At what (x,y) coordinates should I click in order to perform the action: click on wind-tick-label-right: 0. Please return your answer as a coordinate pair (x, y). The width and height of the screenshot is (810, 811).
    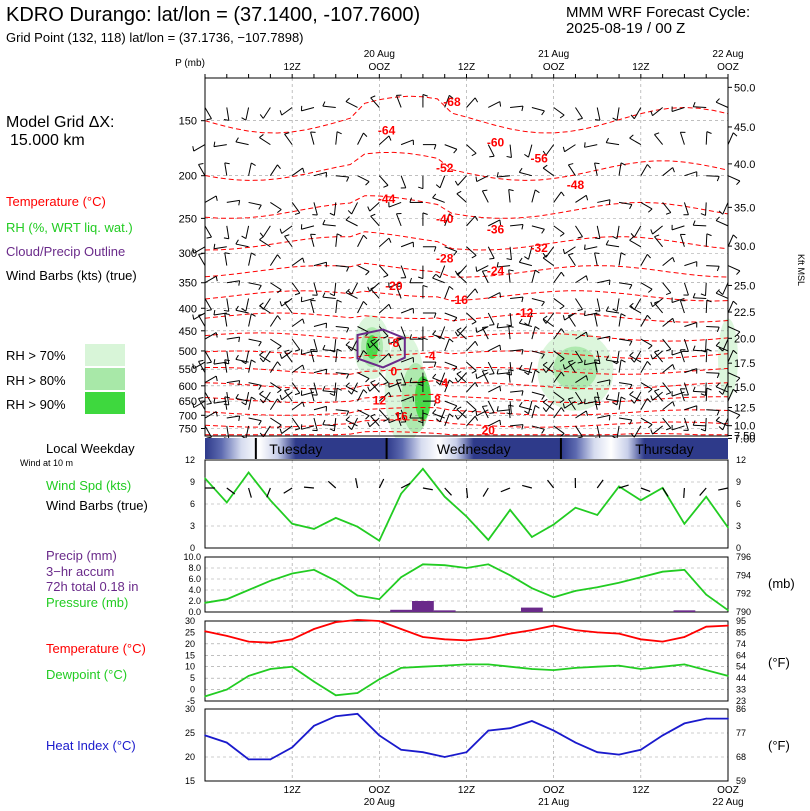
    Looking at the image, I should click on (738, 548).